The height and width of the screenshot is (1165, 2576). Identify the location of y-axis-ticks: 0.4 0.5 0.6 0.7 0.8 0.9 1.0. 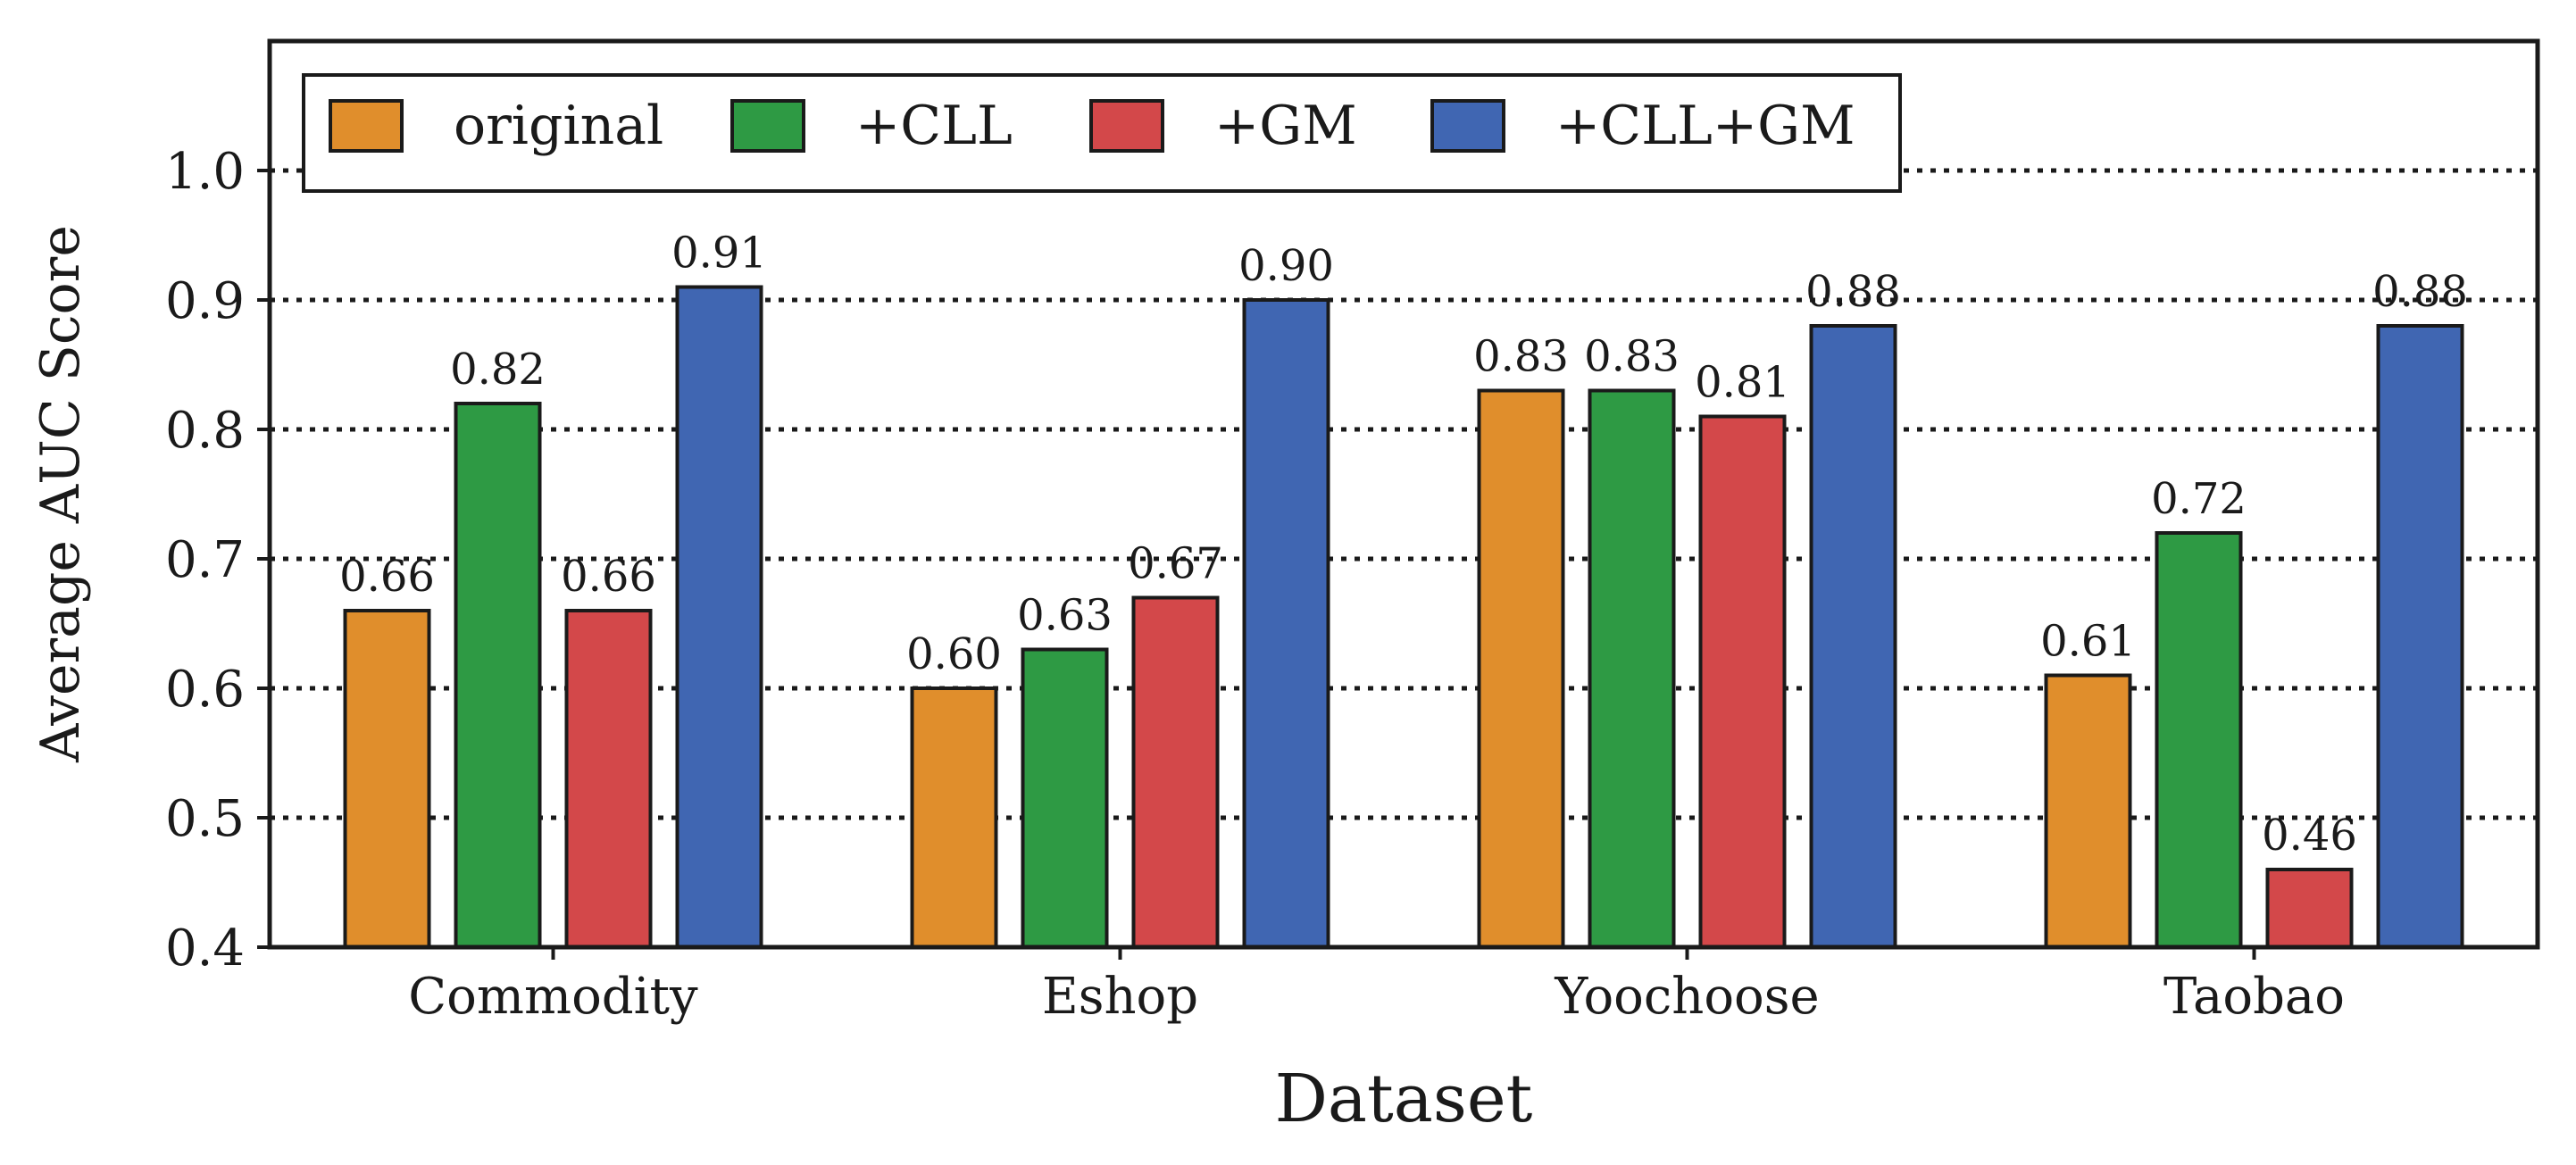
(217, 560).